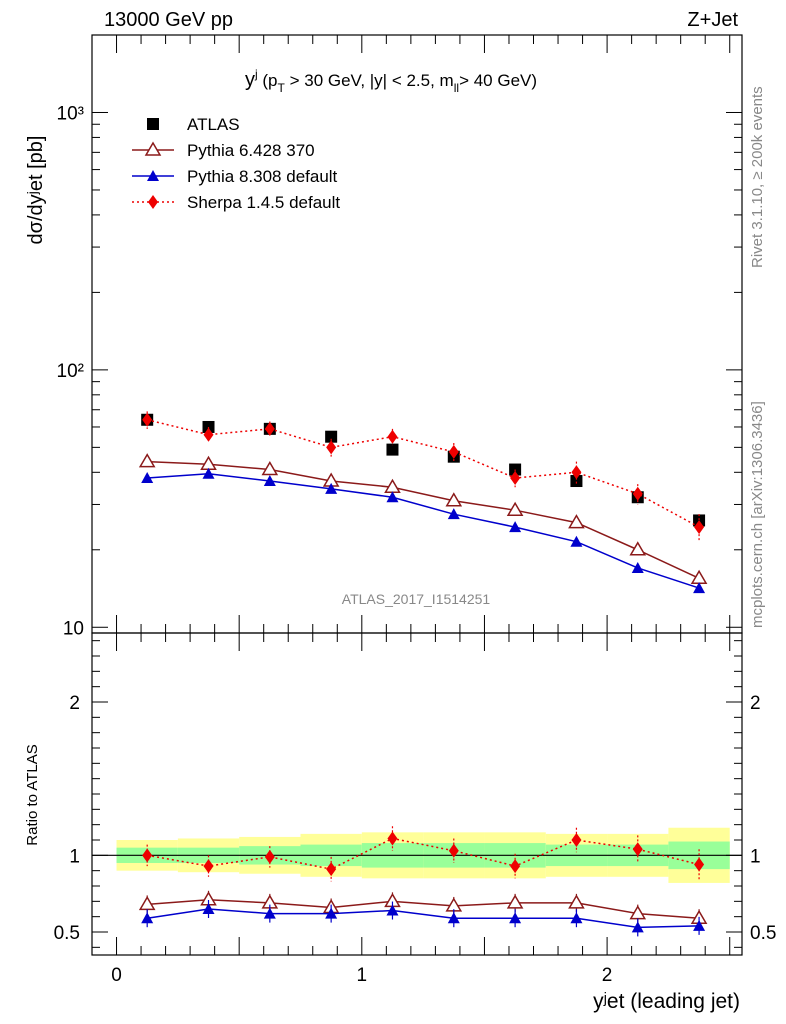  What do you see at coordinates (416, 599) in the screenshot?
I see `analysis-watermark: ATLAS_2017_I1514251` at bounding box center [416, 599].